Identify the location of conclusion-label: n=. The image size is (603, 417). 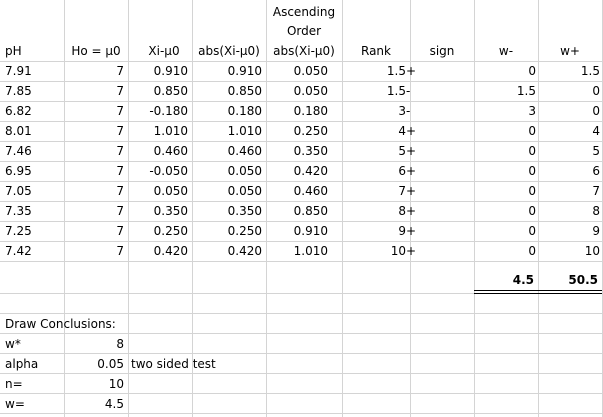
(14, 384).